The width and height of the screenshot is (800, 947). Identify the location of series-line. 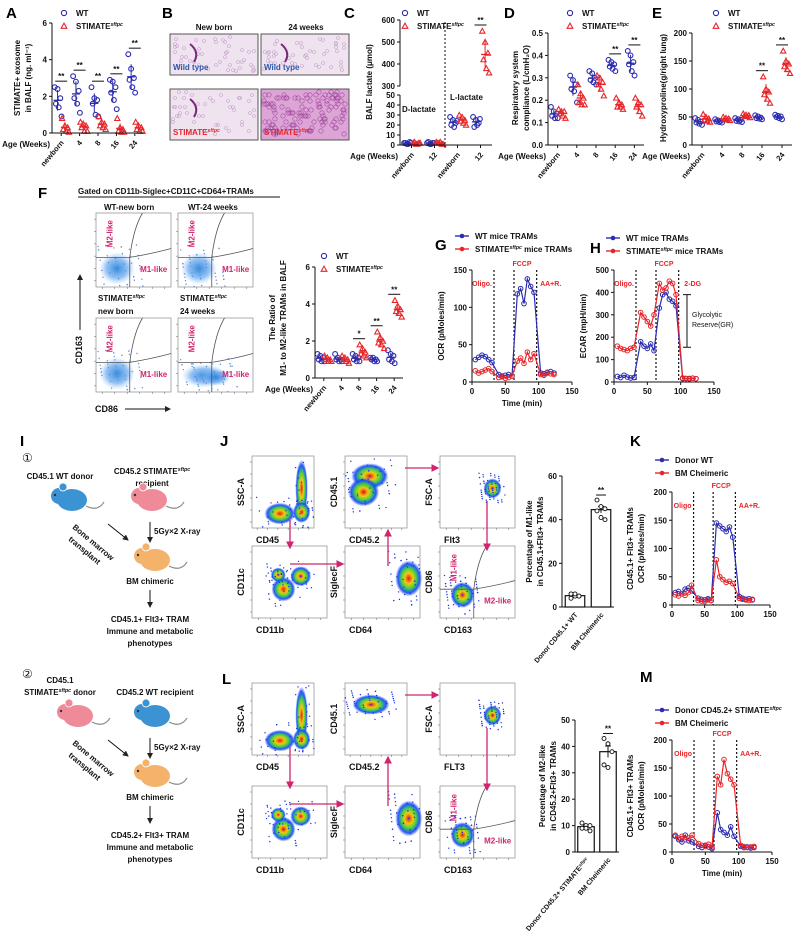
(657, 335).